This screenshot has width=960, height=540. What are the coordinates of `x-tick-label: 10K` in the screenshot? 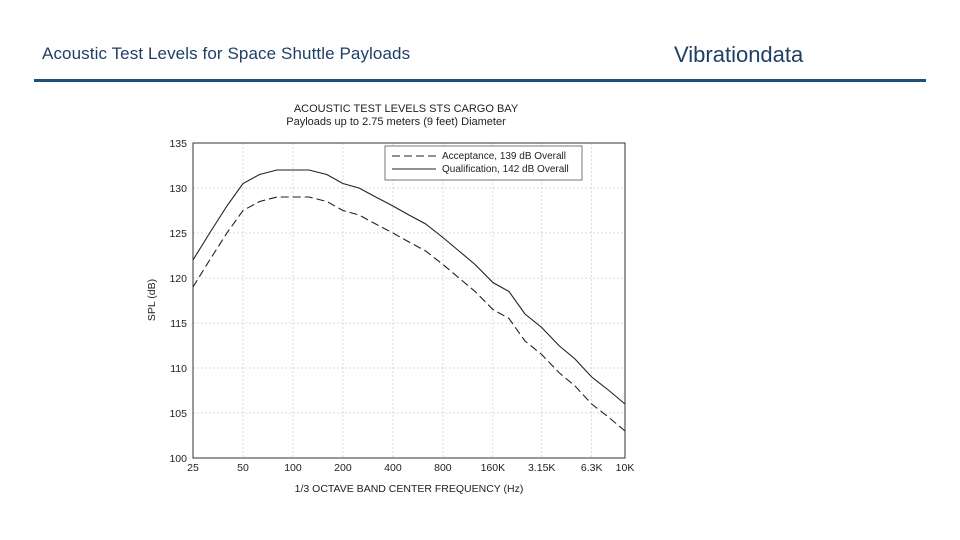 It's located at (625, 468).